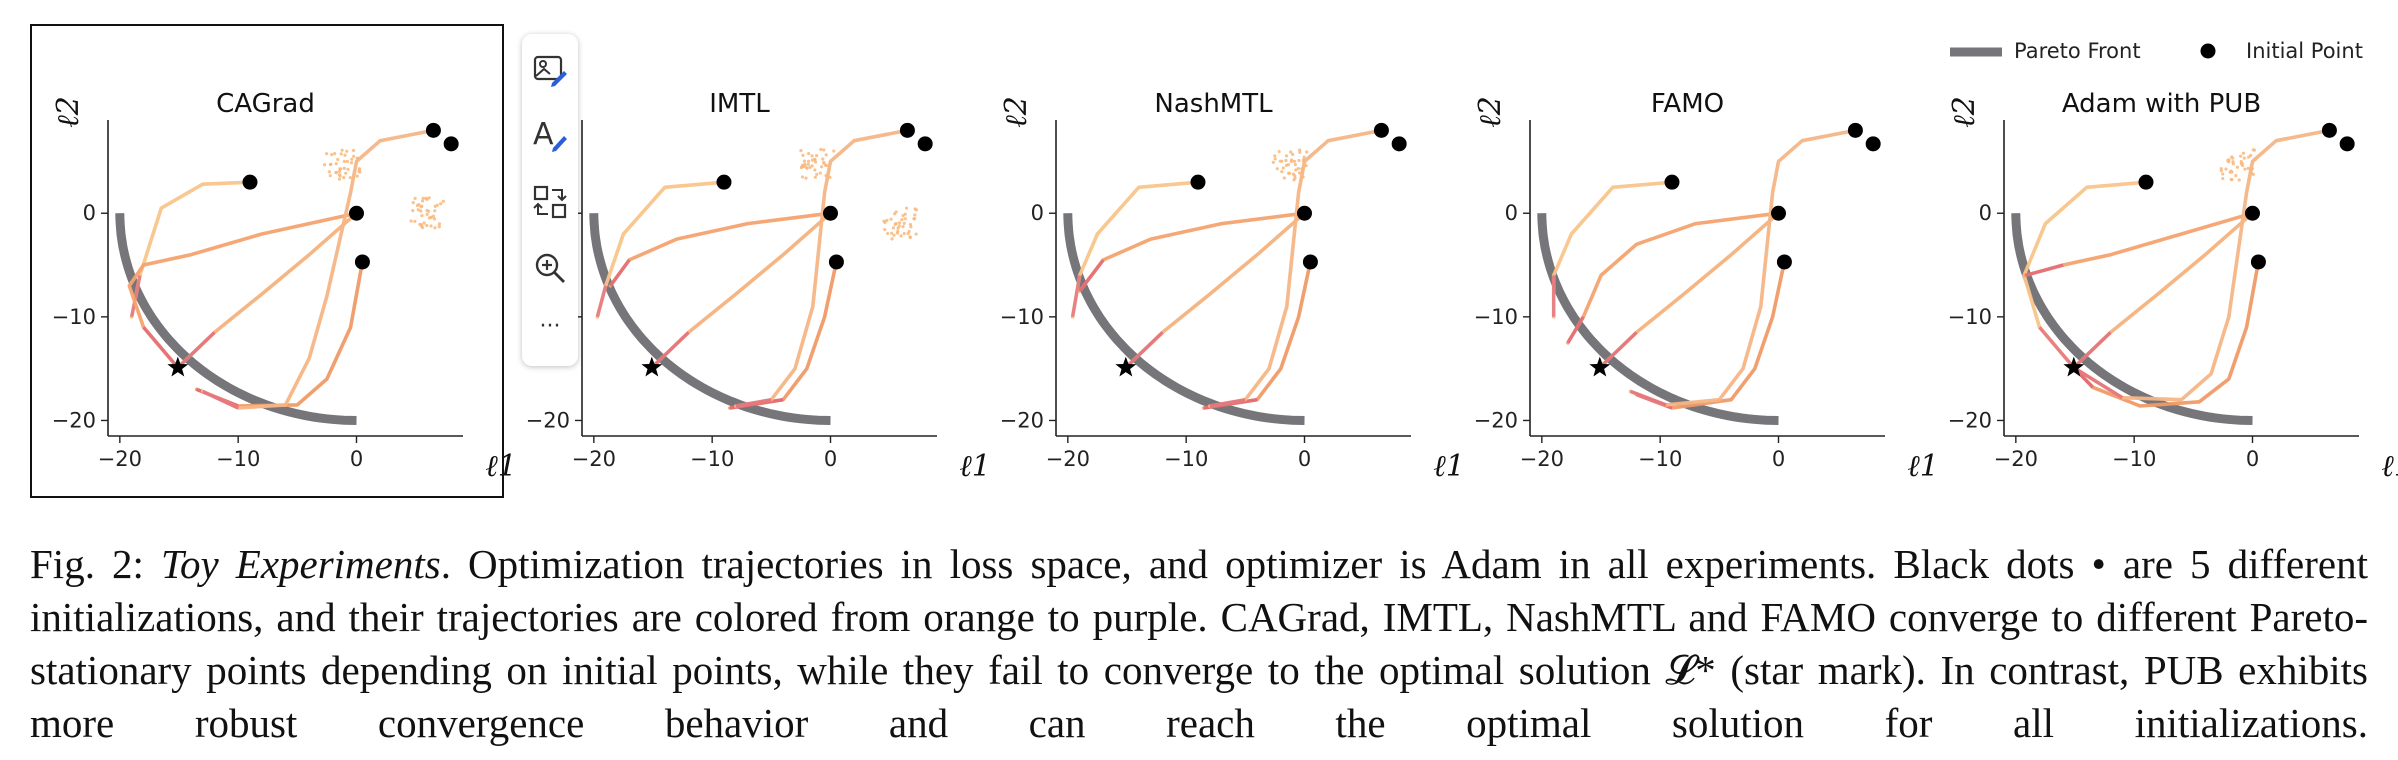  What do you see at coordinates (543, 134) in the screenshot?
I see `svg-text: A` at bounding box center [543, 134].